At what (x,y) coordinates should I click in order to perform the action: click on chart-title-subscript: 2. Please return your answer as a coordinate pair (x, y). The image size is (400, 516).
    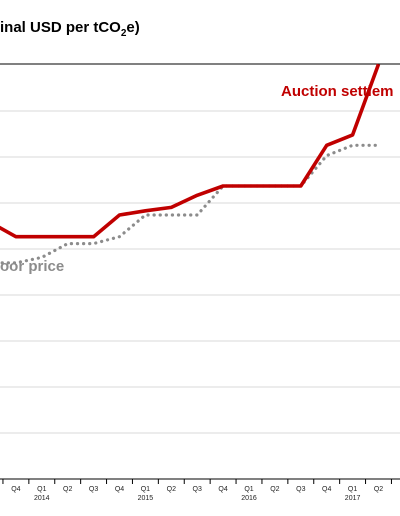
    Looking at the image, I should click on (124, 33).